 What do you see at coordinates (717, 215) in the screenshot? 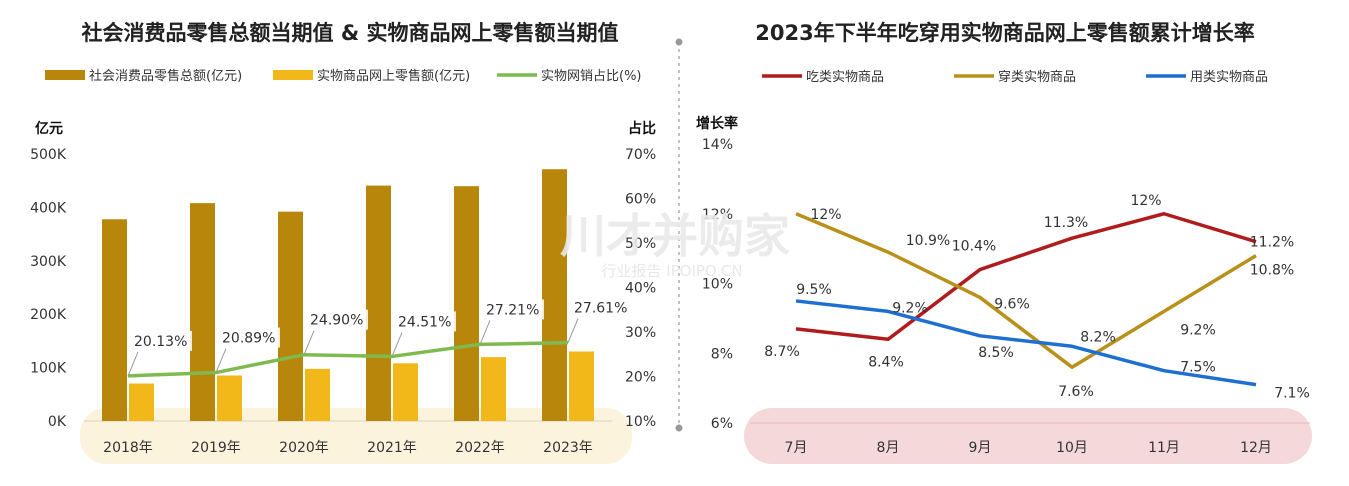
I see `right-y-tick: 12%` at bounding box center [717, 215].